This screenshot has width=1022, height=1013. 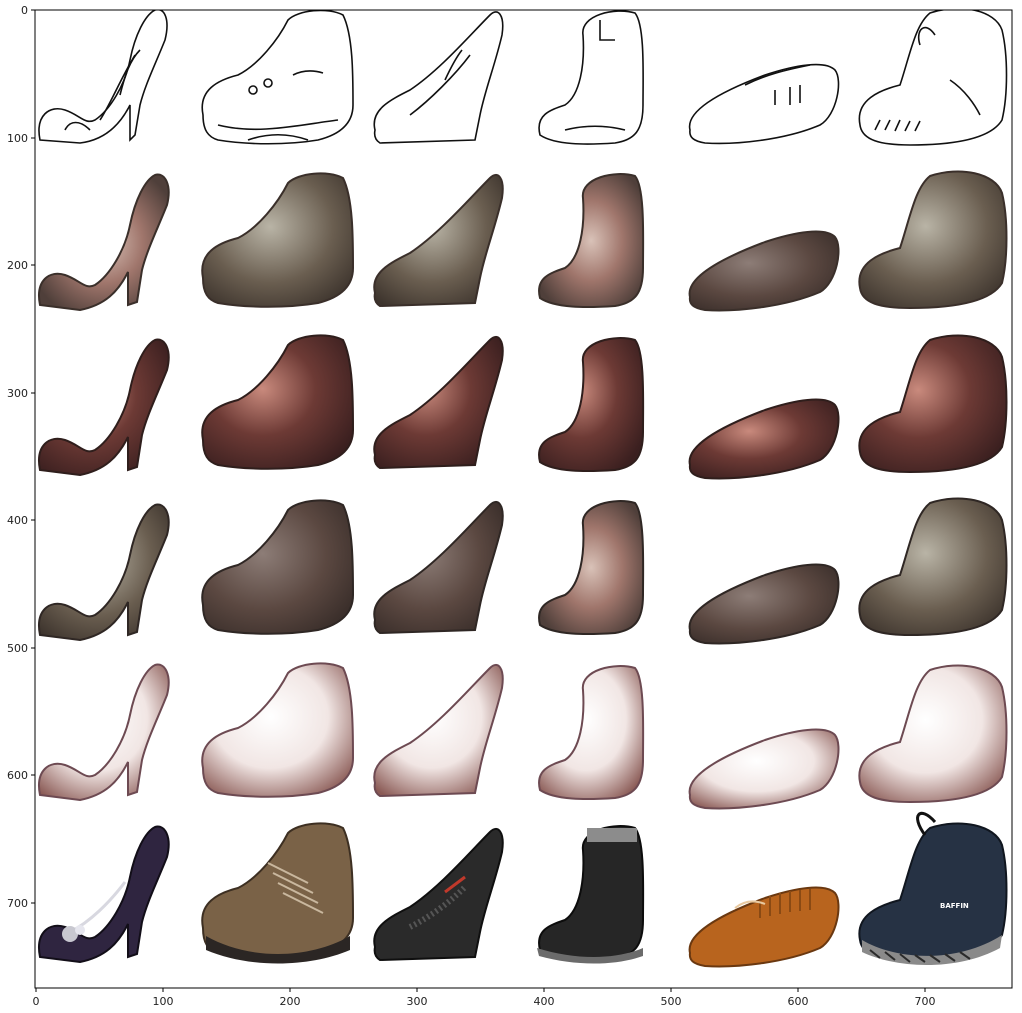 What do you see at coordinates (484, 998) in the screenshot?
I see `x-axis: 0 100 200 300 400 500 600 700` at bounding box center [484, 998].